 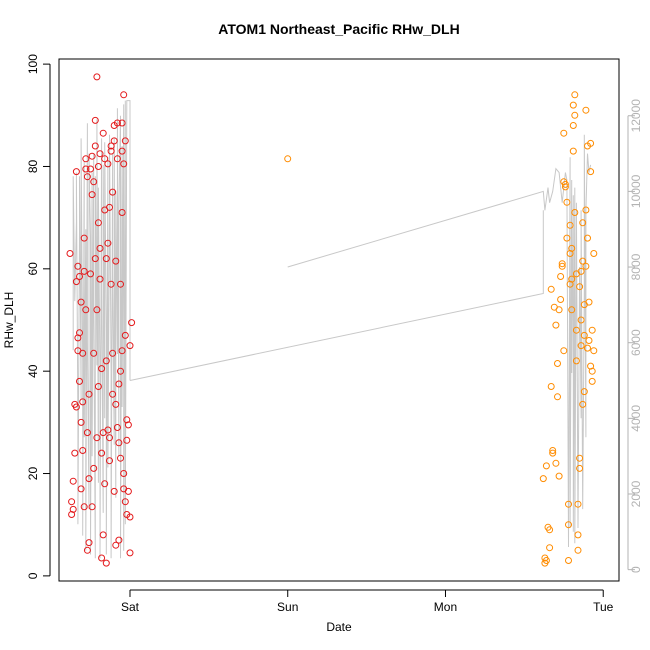 I want to click on y2-tick-label: 4000, so click(x=636, y=418).